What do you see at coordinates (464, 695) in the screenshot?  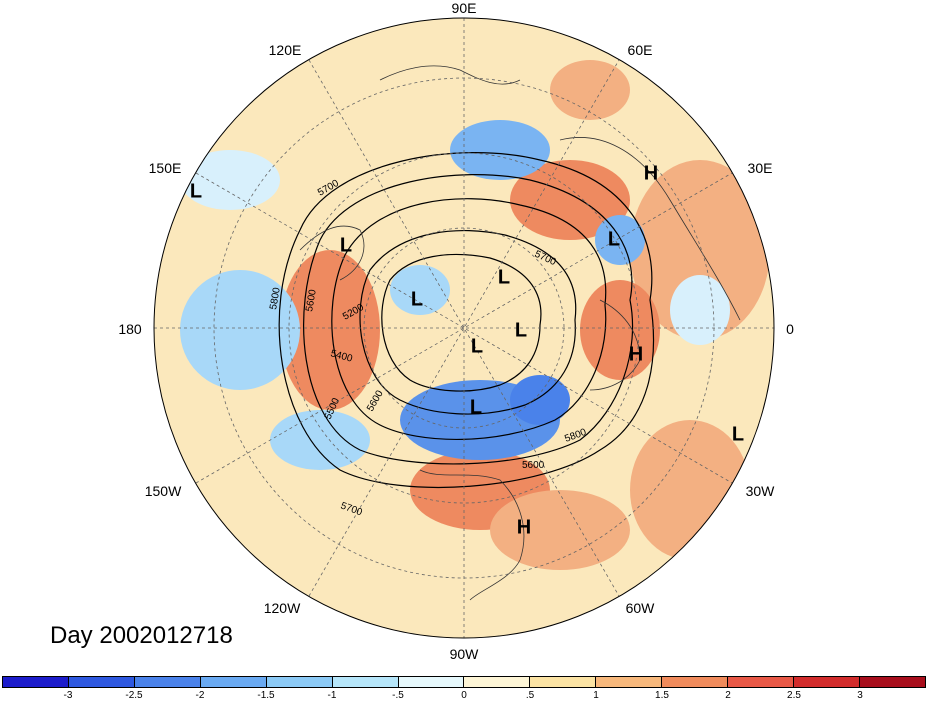 I see `colorbar-tick-label: 0` at bounding box center [464, 695].